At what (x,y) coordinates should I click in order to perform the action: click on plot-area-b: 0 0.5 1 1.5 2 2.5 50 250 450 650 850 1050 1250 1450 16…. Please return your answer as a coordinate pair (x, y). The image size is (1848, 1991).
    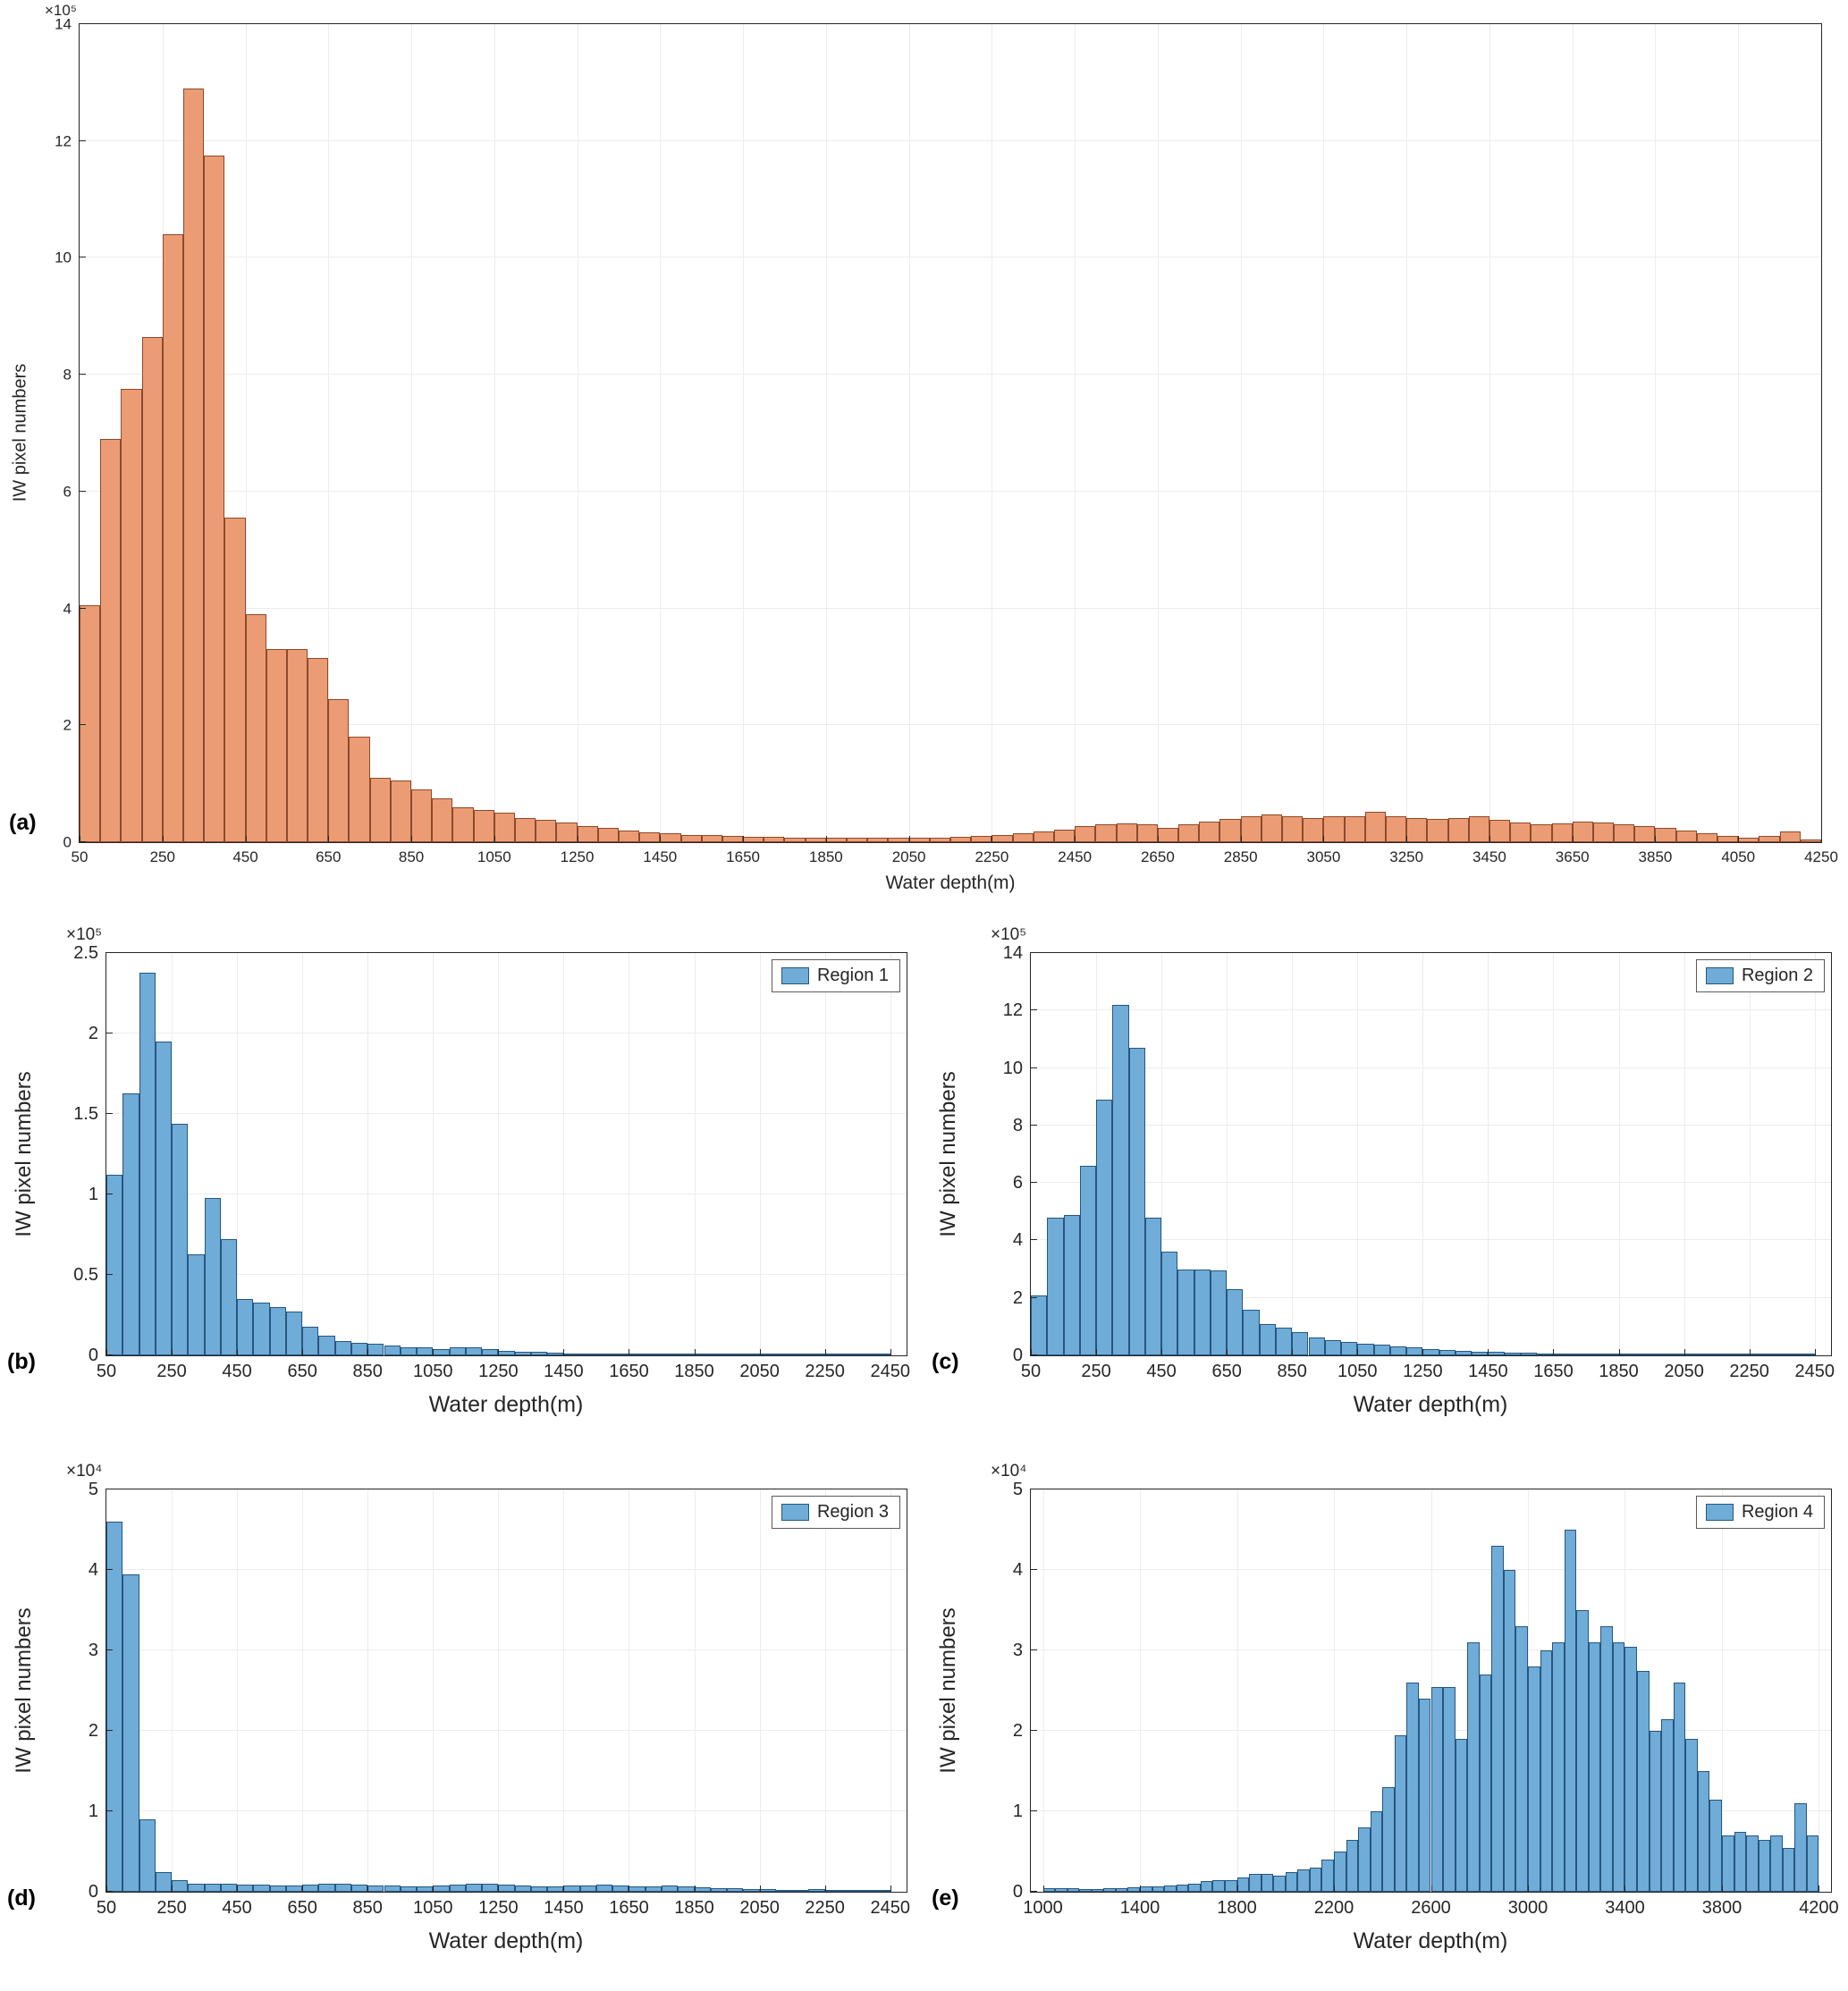
    Looking at the image, I should click on (491, 1162).